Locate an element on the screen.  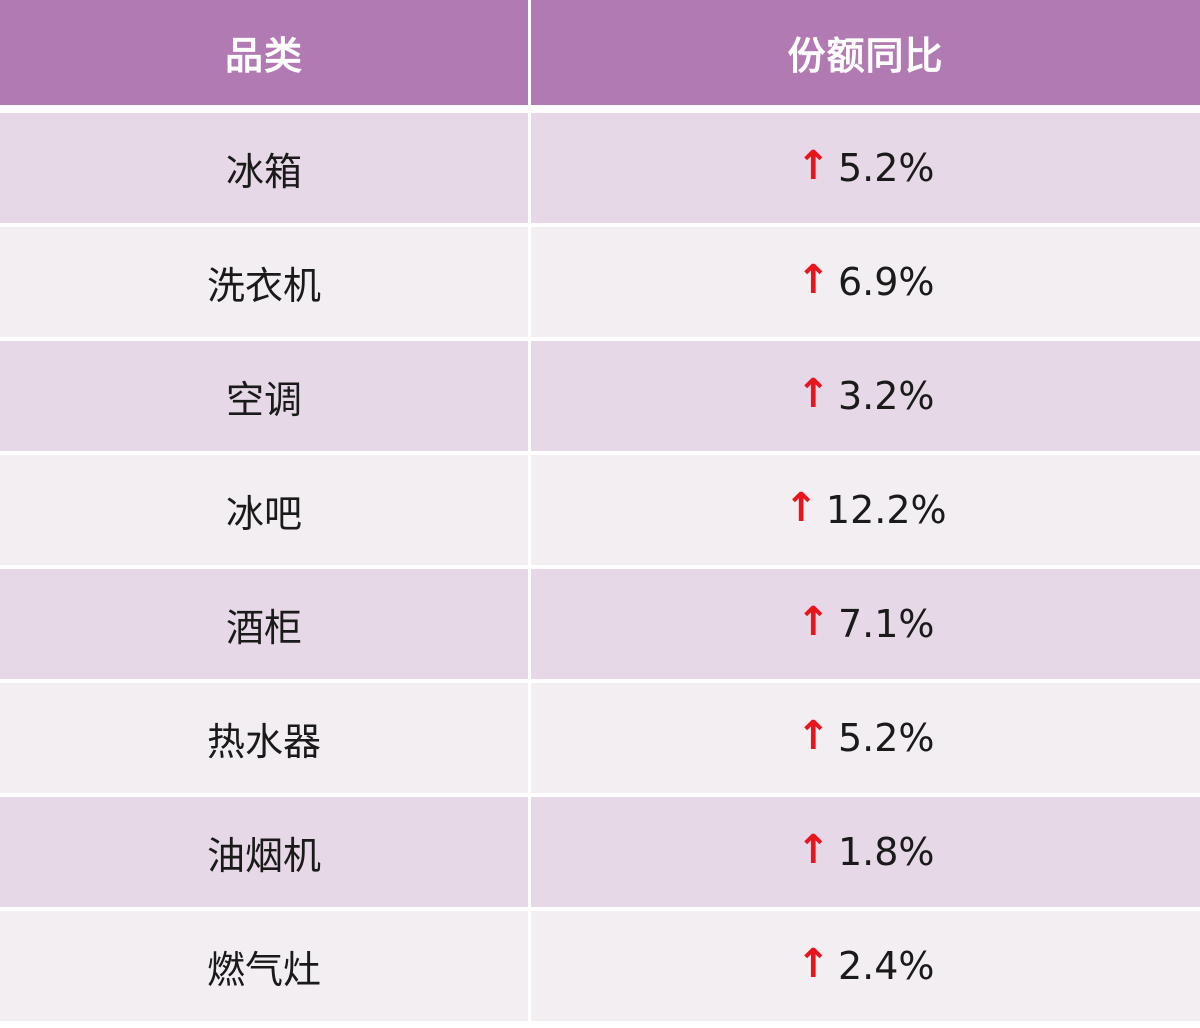
table-row: 冰吧 ↑ 12.2% is located at coordinates (600, 510).